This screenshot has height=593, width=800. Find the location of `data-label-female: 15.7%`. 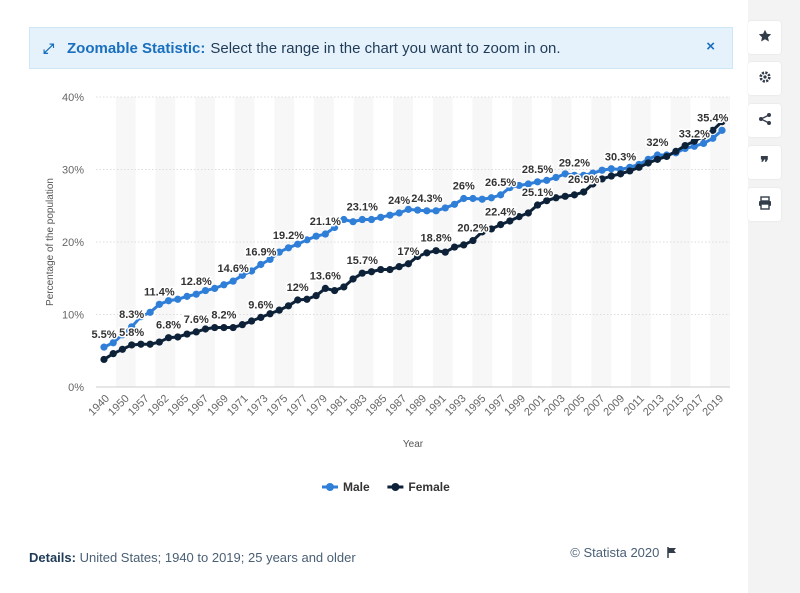

data-label-female: 15.7% is located at coordinates (362, 261).